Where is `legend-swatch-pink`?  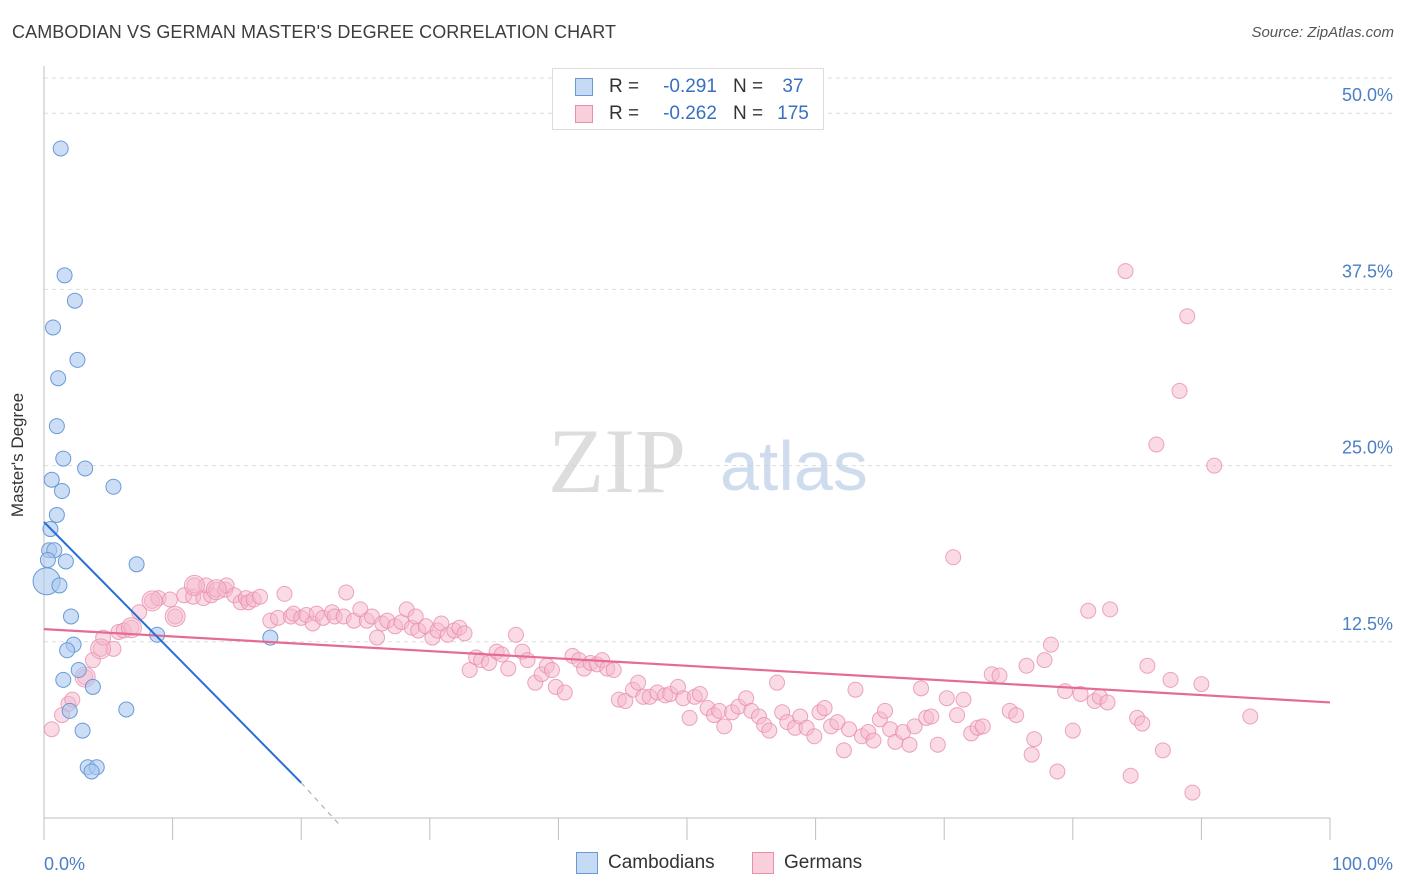 legend-swatch-pink is located at coordinates (584, 114).